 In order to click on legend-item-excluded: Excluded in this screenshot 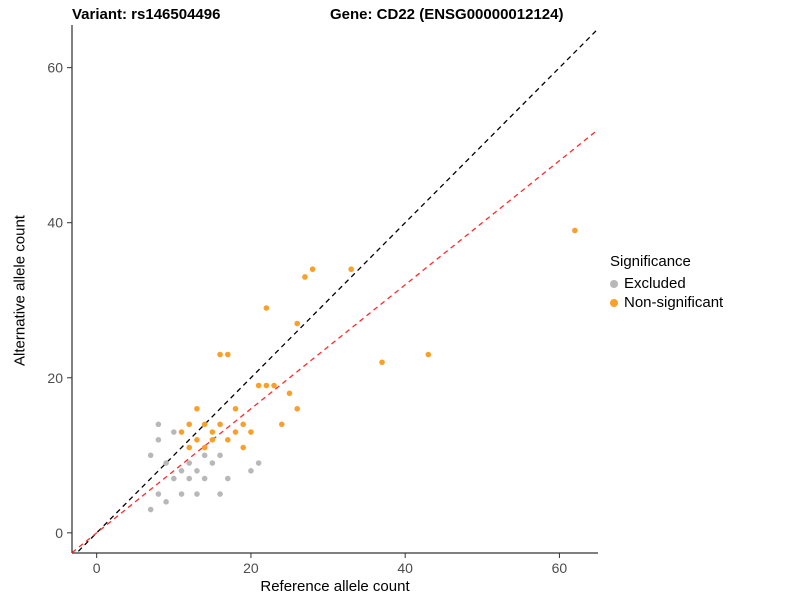, I will do `click(666, 283)`.